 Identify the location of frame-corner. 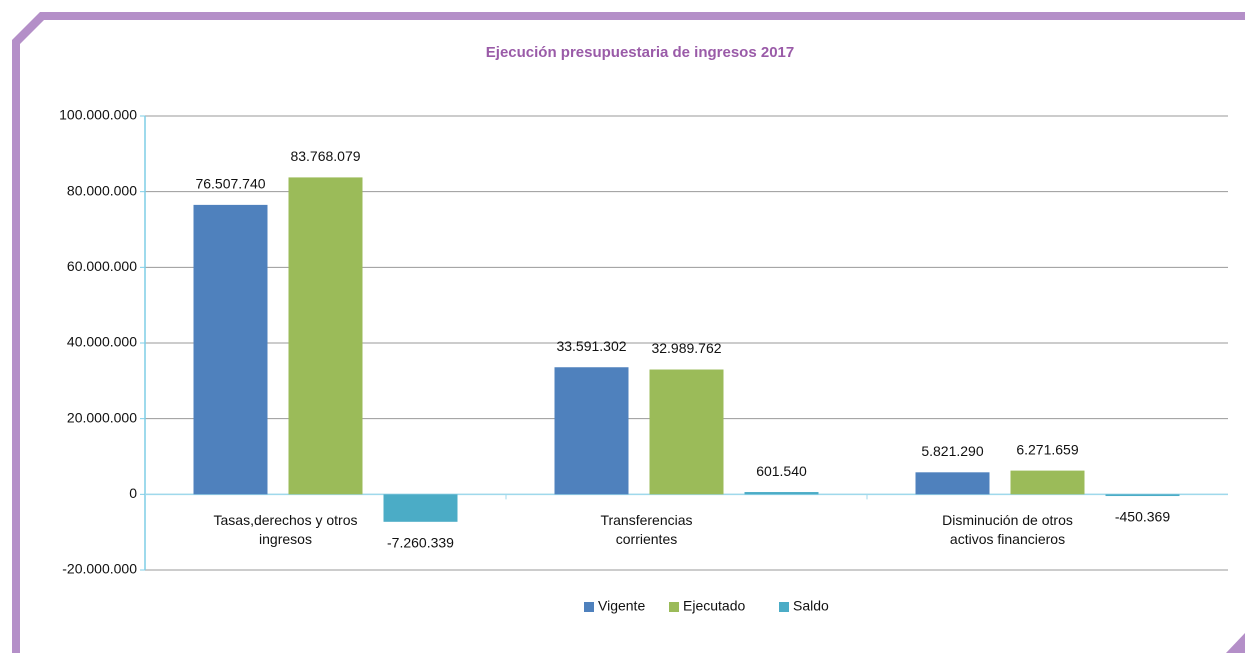
(1235, 643).